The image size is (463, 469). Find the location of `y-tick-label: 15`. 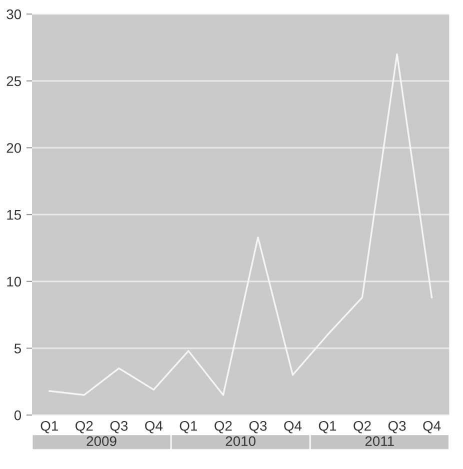

y-tick-label: 15 is located at coordinates (14, 215).